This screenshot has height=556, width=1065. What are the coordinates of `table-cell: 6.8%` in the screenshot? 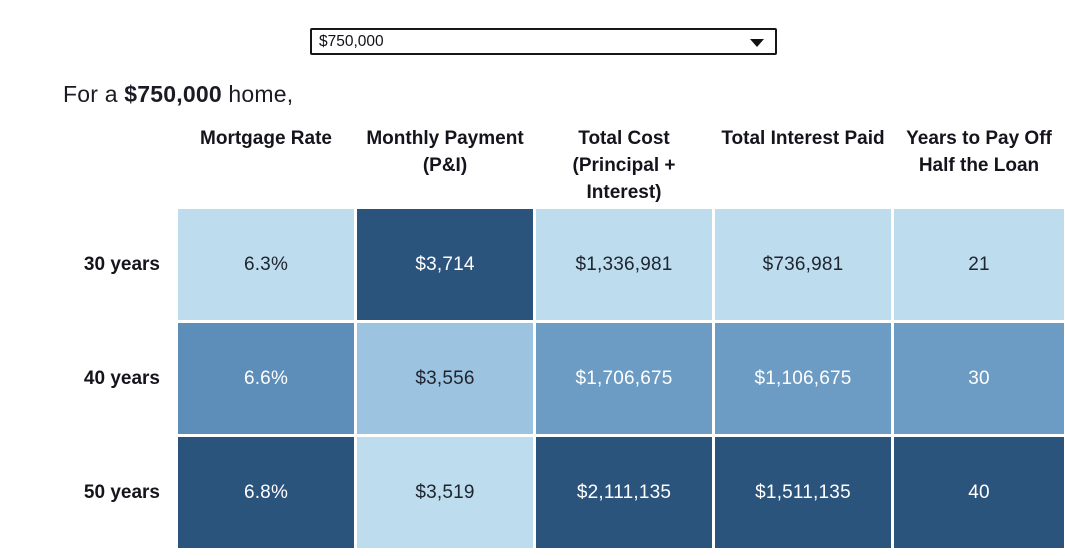 It's located at (266, 492).